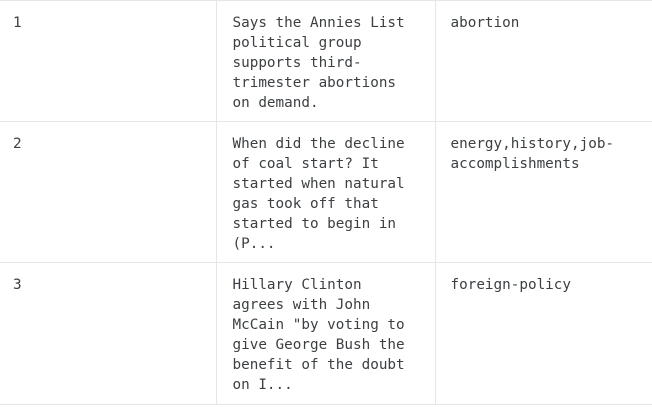 This screenshot has height=407, width=652. I want to click on row-index-cell: 2, so click(108, 192).